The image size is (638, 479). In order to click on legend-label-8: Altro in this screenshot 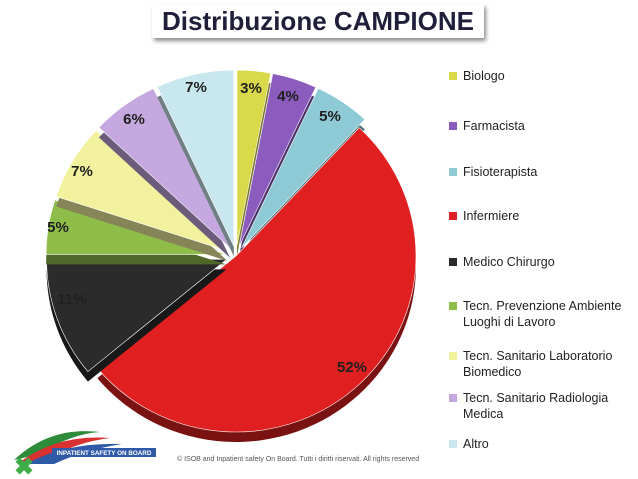, I will do `click(476, 444)`.